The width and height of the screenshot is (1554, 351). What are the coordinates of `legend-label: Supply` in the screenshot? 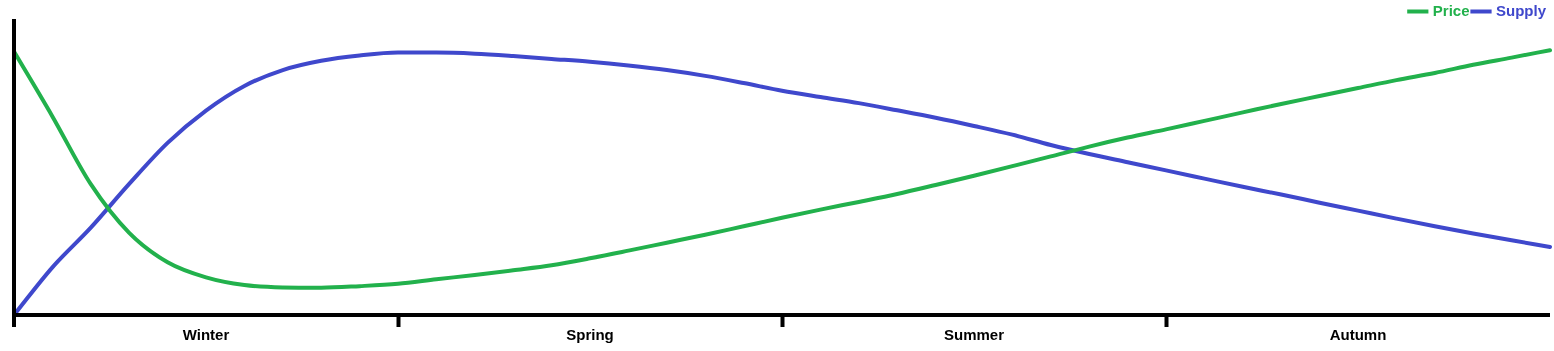 It's located at (1521, 10).